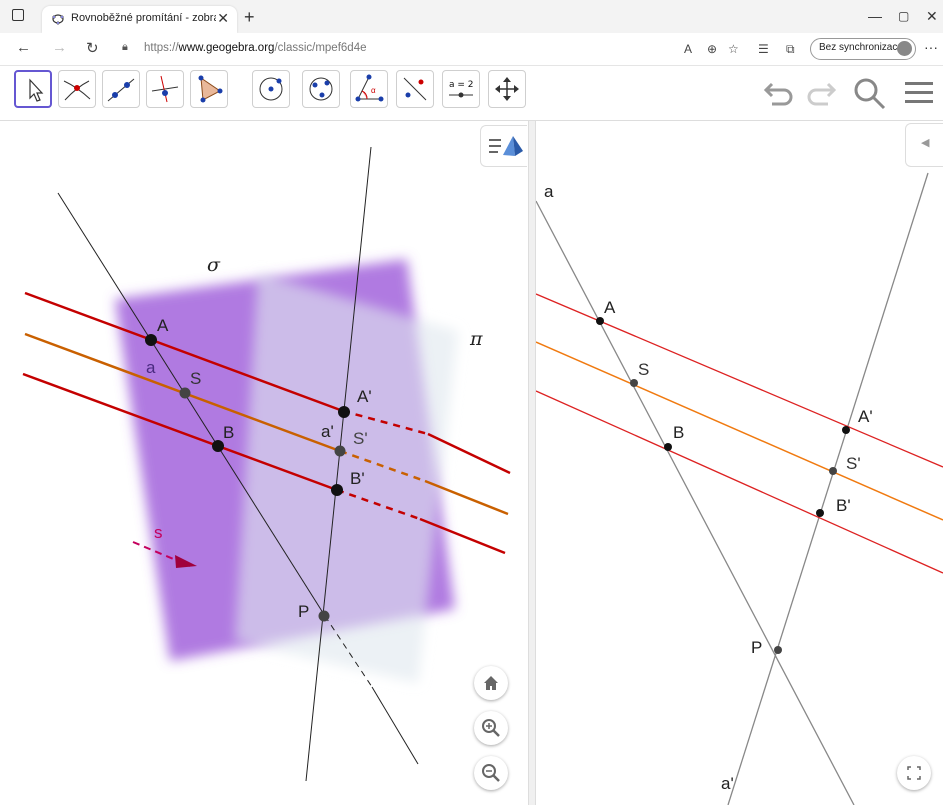 Image resolution: width=943 pixels, height=805 pixels. What do you see at coordinates (378, 504) in the screenshot?
I see `line-bp-dashed` at bounding box center [378, 504].